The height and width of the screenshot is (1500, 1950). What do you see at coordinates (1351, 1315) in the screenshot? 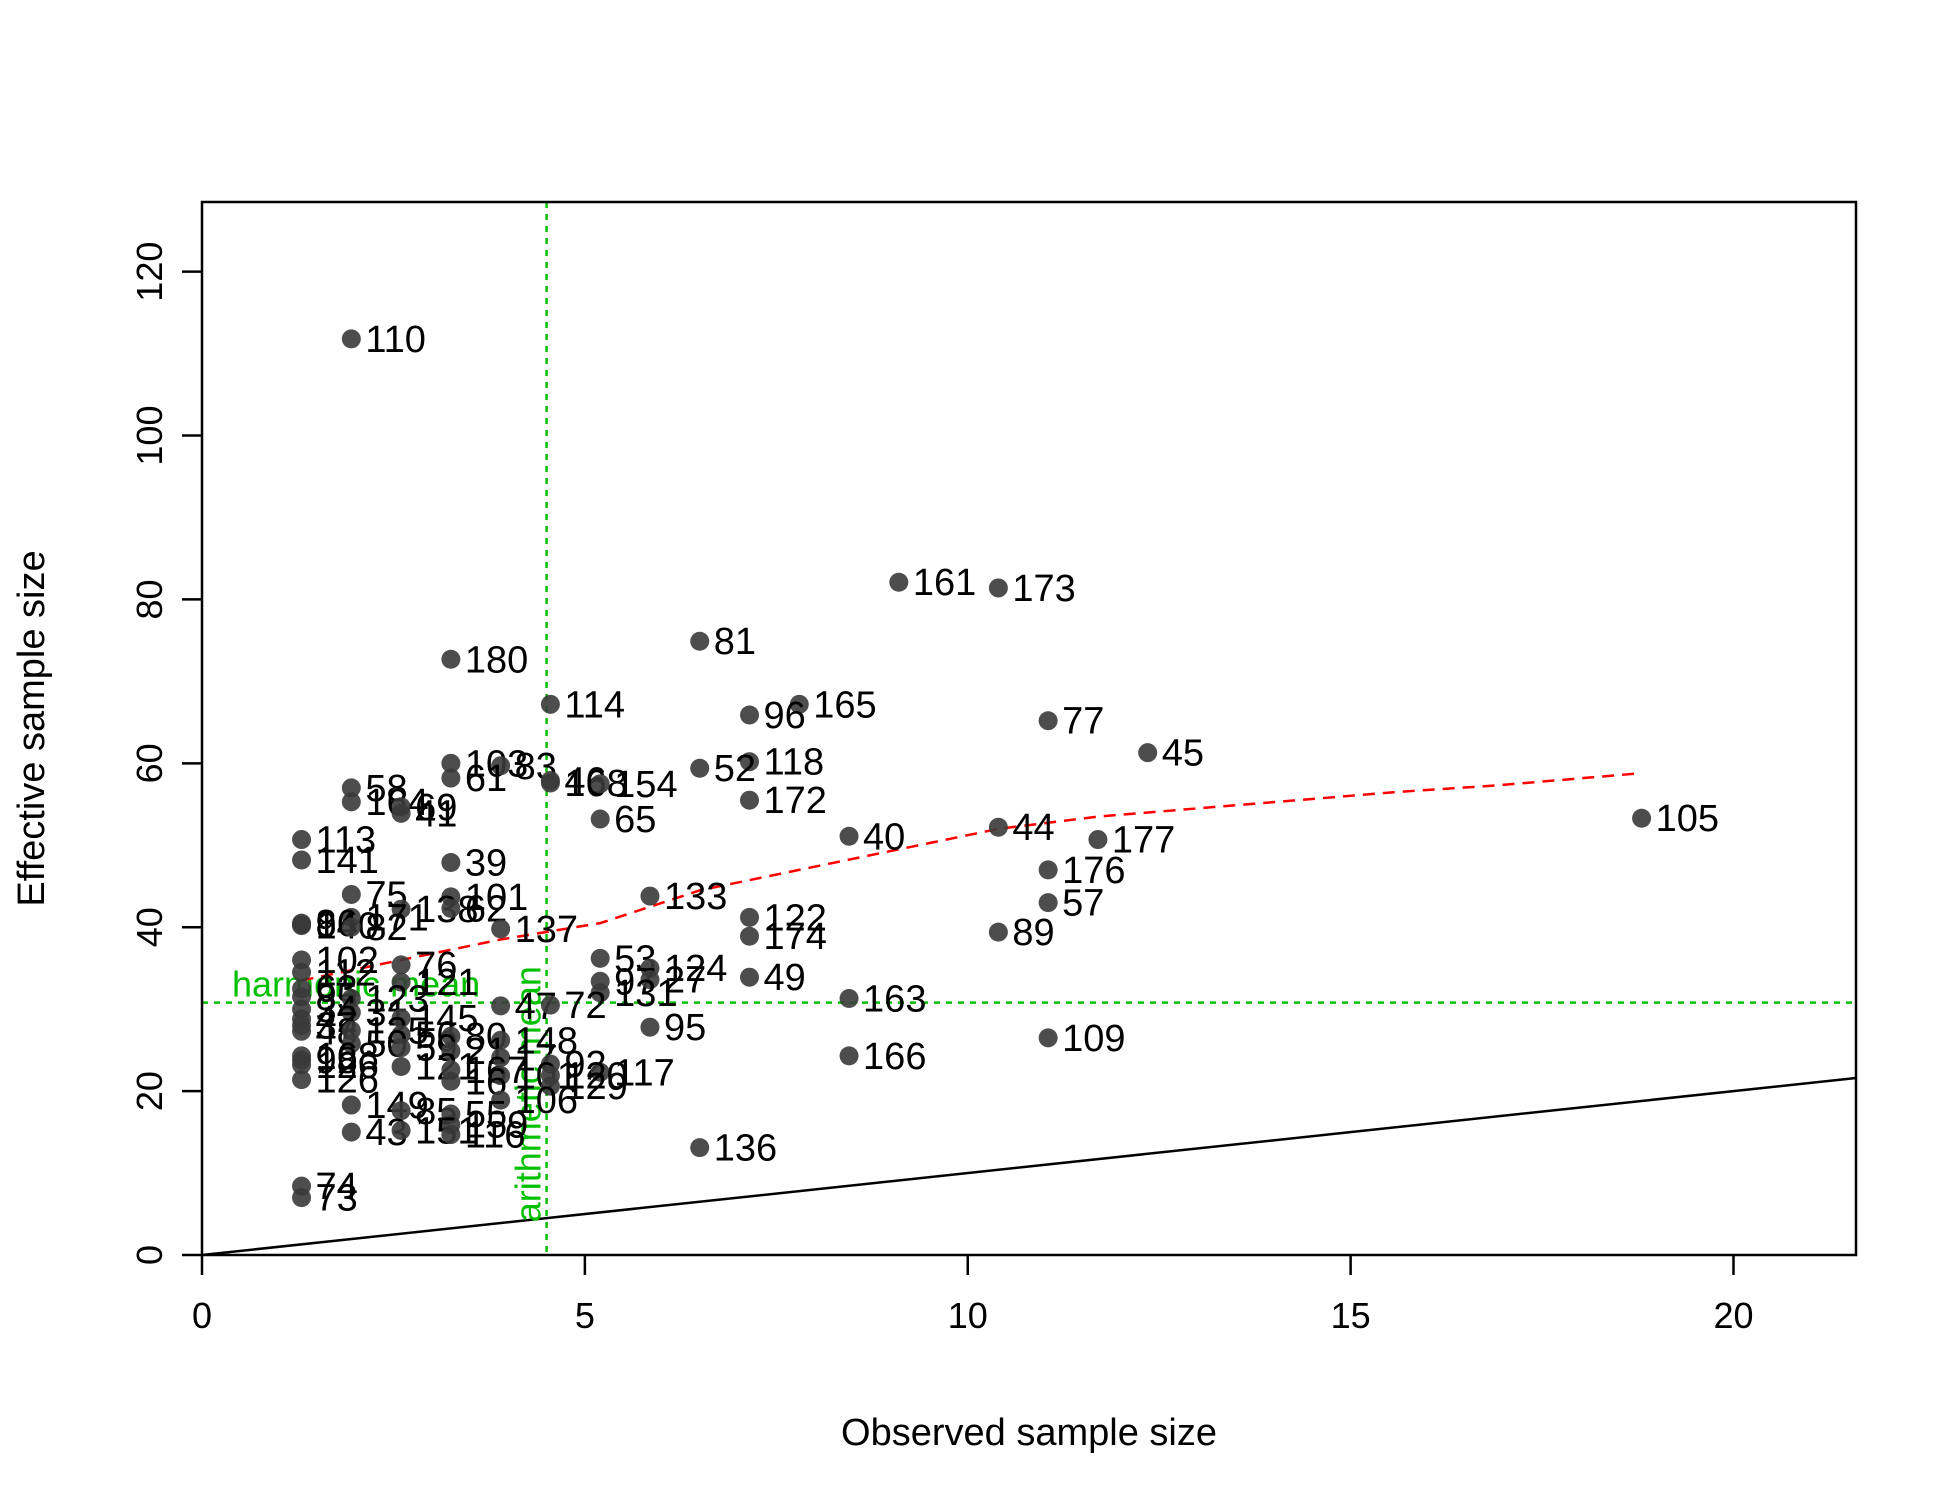
I see `x-tick-label: 15` at bounding box center [1351, 1315].